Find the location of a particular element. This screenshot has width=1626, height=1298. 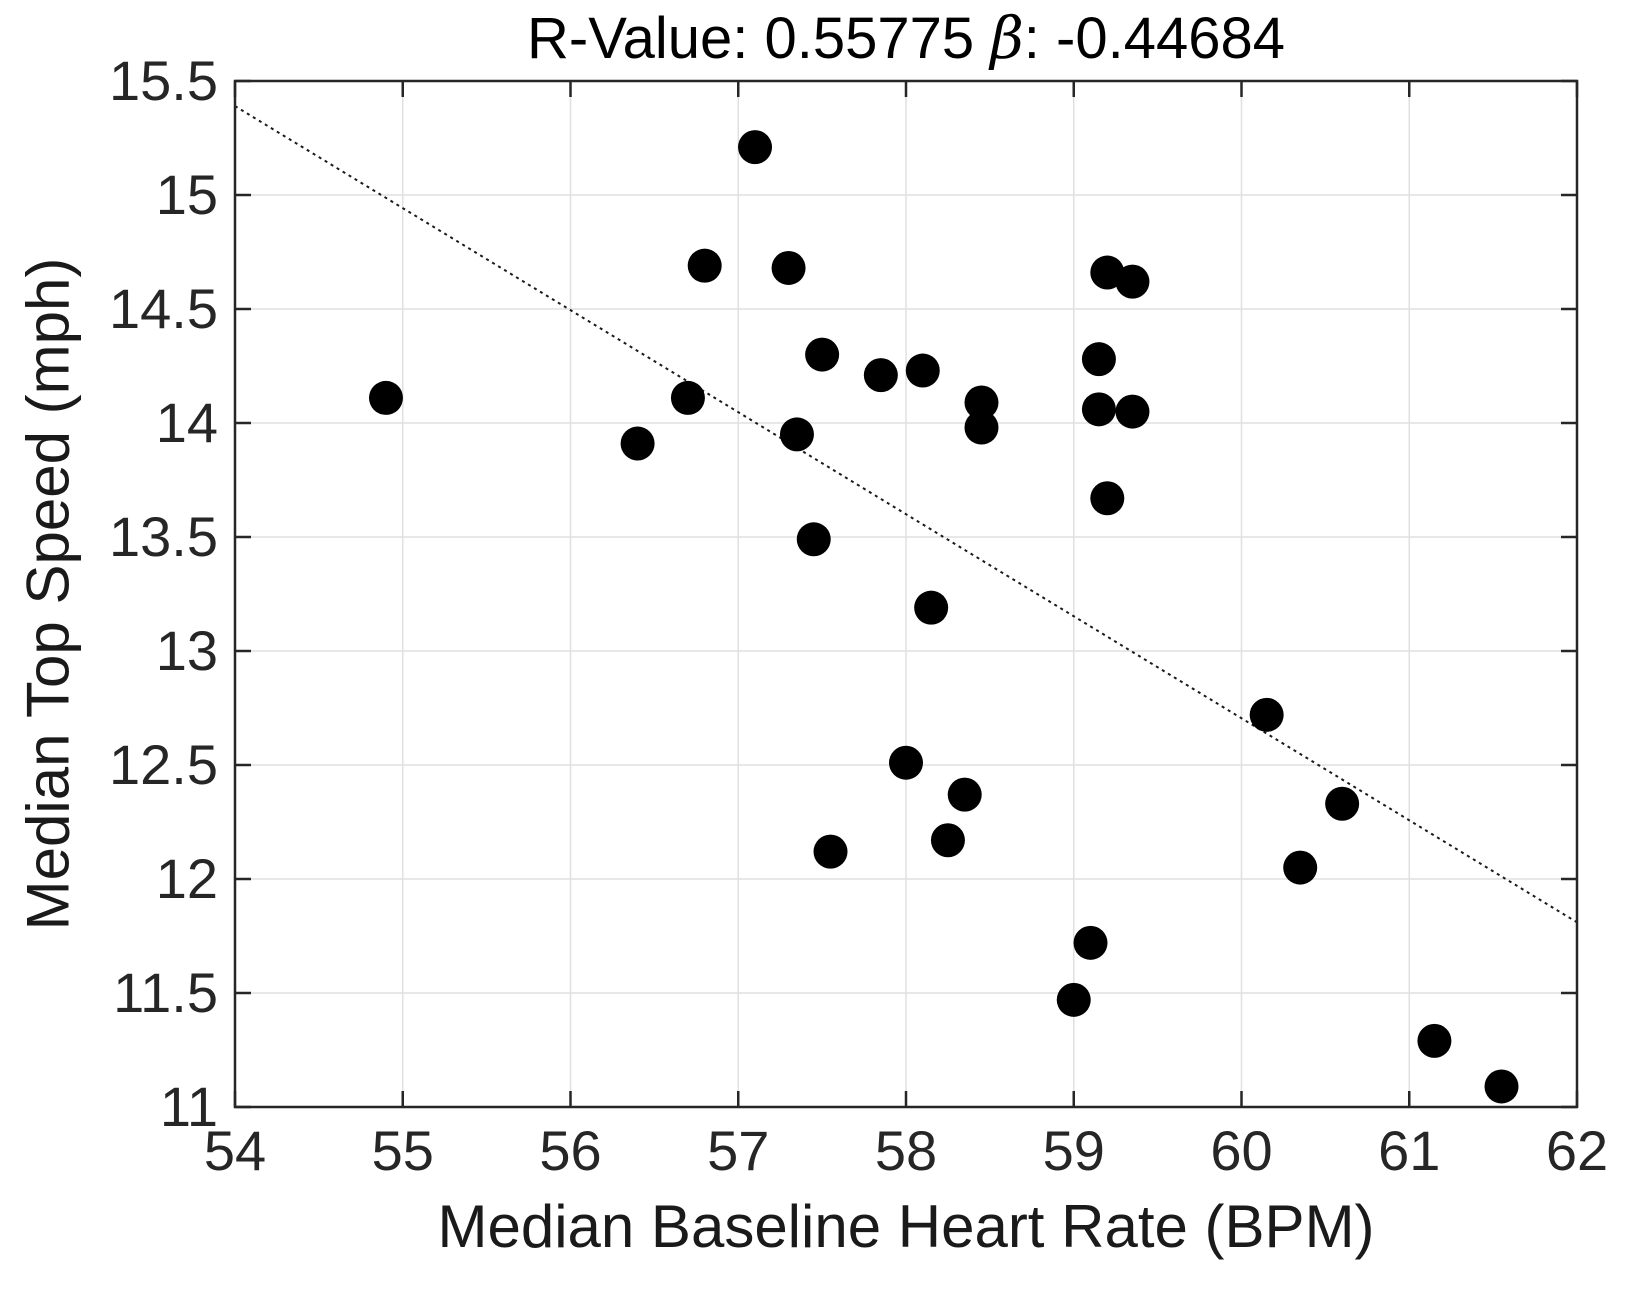

y-tick-label: 11.5 is located at coordinates (165, 992).